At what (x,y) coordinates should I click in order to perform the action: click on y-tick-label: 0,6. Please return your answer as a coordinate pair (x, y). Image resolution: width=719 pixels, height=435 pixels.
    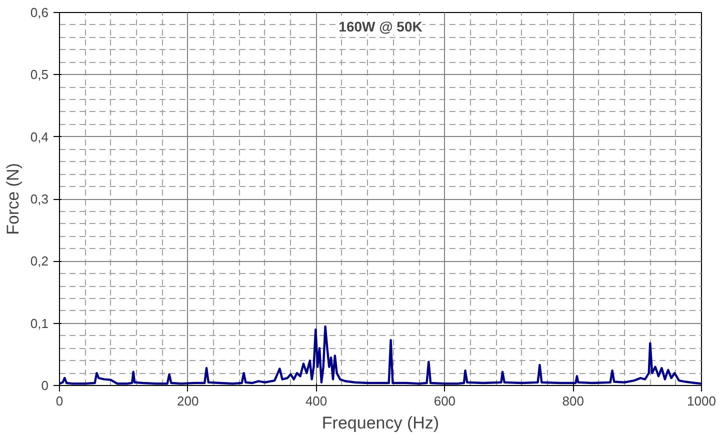
    Looking at the image, I should click on (39, 12).